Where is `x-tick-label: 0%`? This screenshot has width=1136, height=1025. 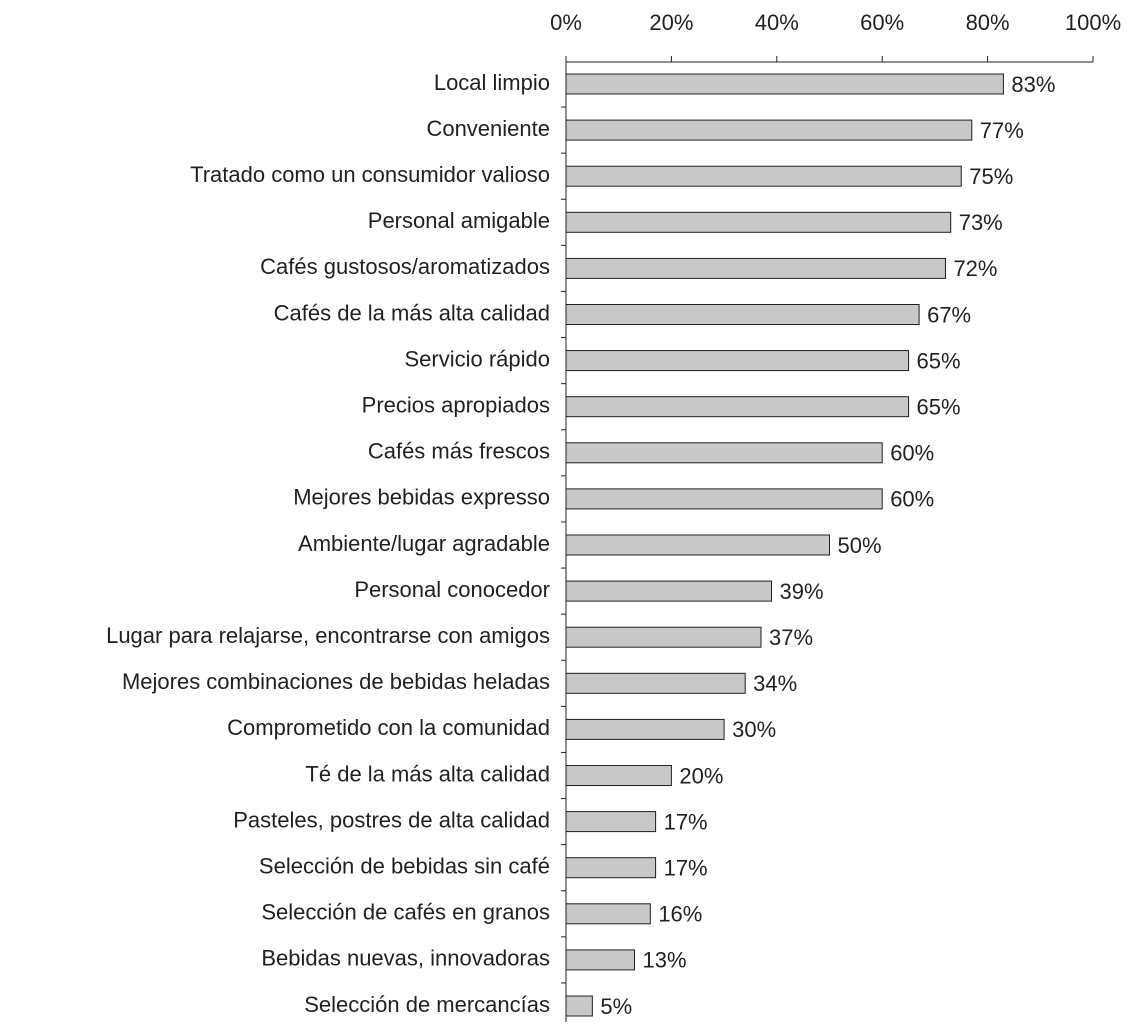
x-tick-label: 0% is located at coordinates (566, 22).